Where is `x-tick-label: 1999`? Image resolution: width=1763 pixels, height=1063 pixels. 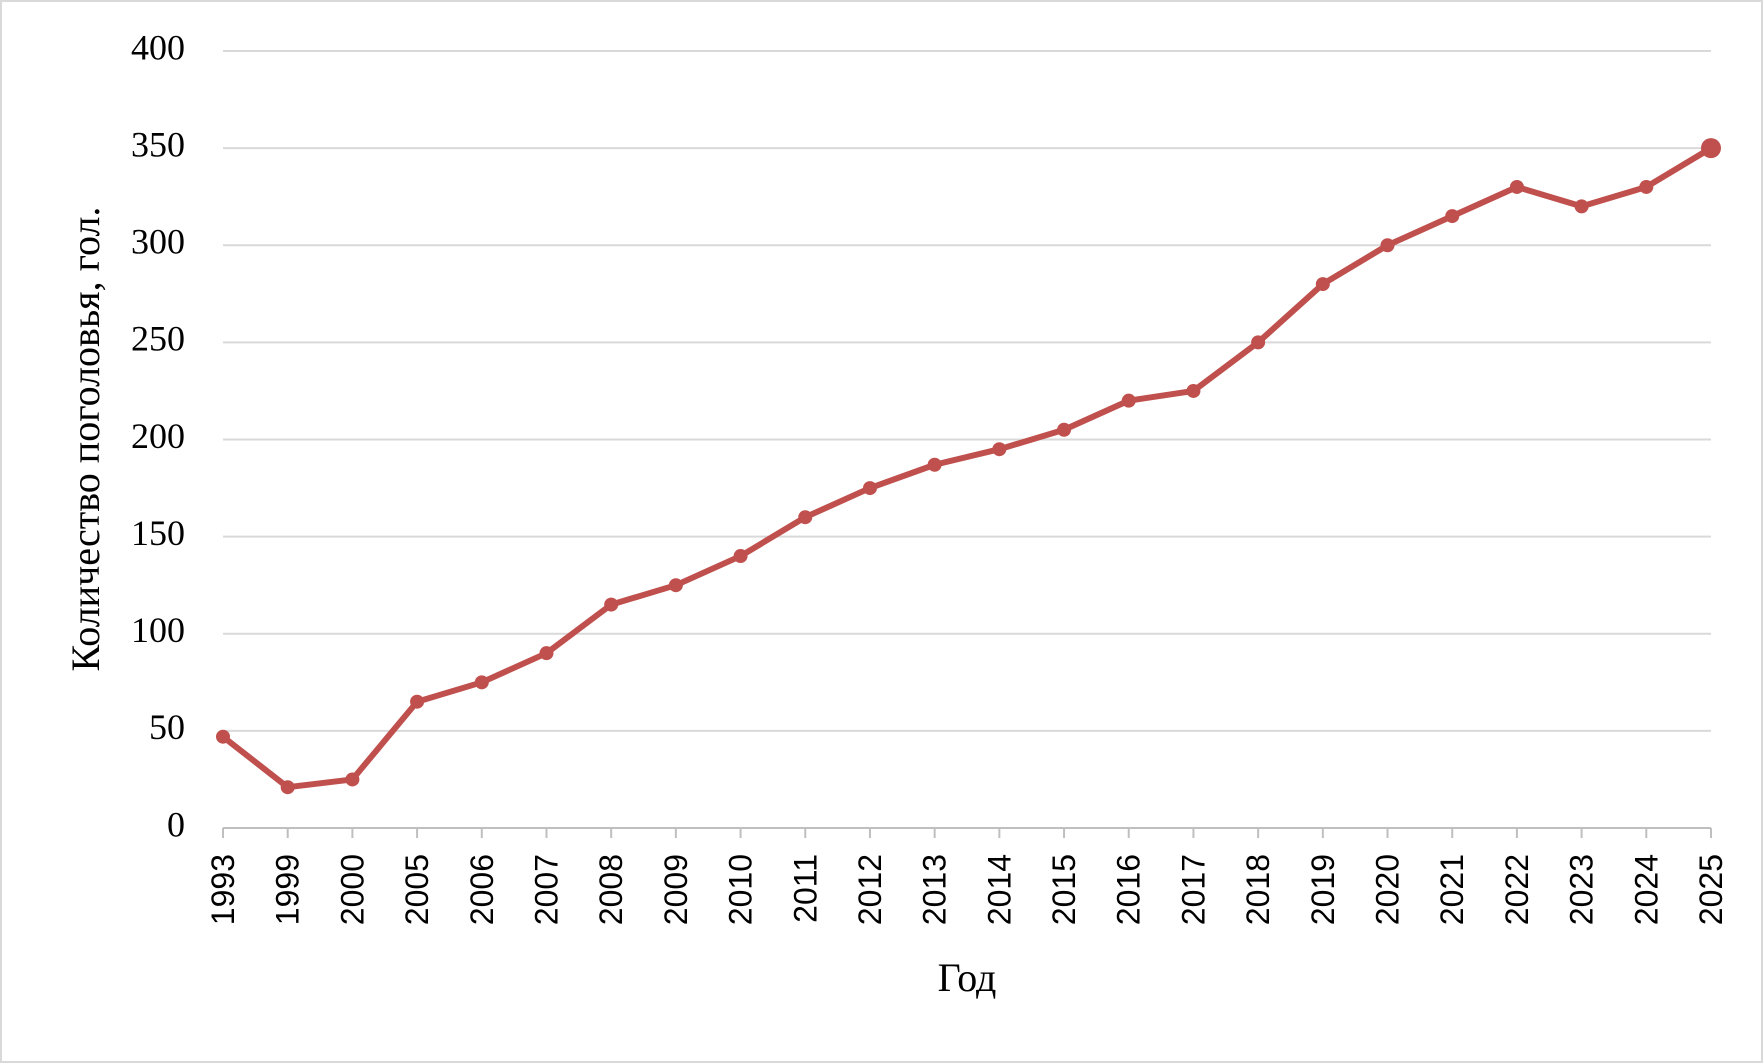
x-tick-label: 1999 is located at coordinates (288, 889).